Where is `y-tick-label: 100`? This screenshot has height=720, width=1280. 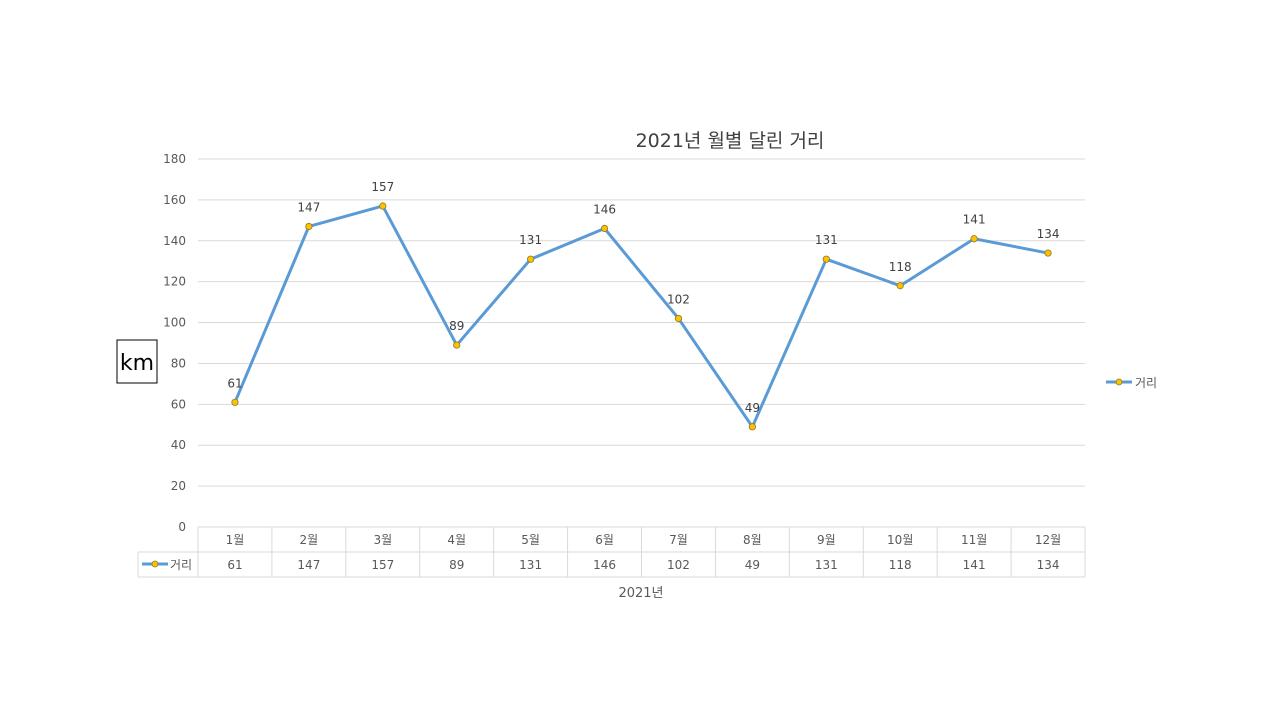
y-tick-label: 100 is located at coordinates (174, 323).